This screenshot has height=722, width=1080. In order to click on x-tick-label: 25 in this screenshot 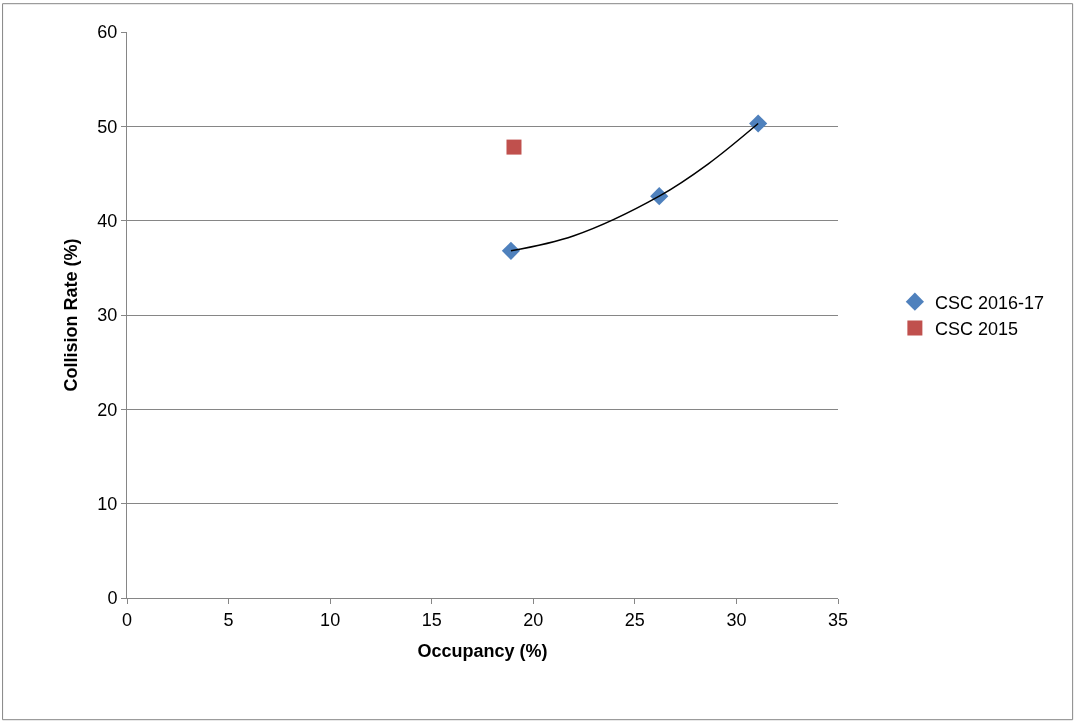, I will do `click(634, 619)`.